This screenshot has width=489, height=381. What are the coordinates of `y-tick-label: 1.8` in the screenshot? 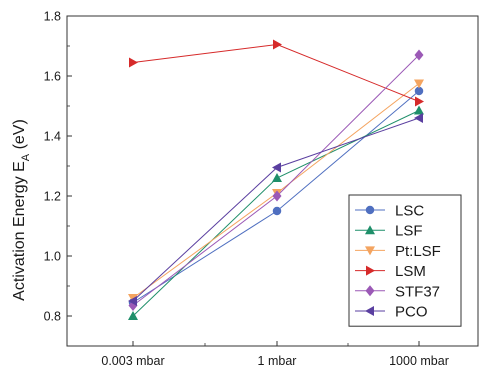 It's located at (52, 17).